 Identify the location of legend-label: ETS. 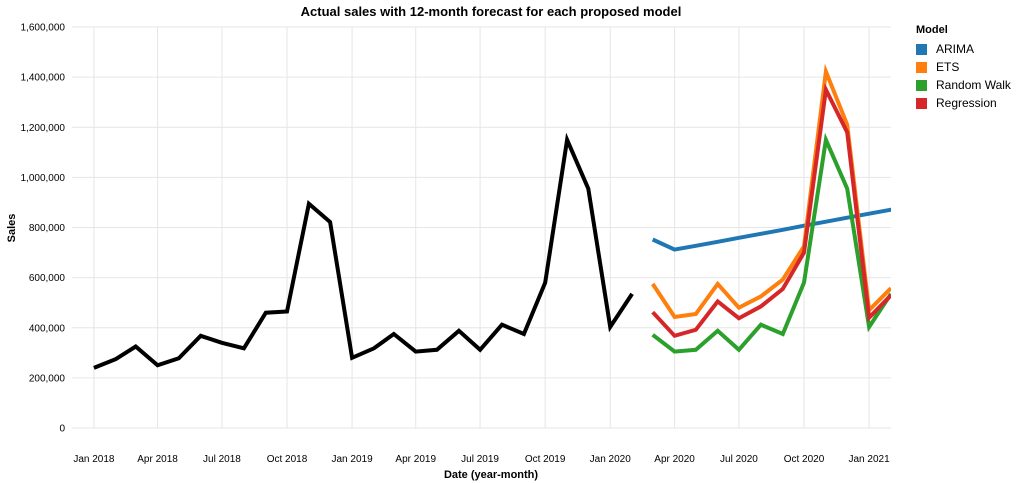
(948, 67).